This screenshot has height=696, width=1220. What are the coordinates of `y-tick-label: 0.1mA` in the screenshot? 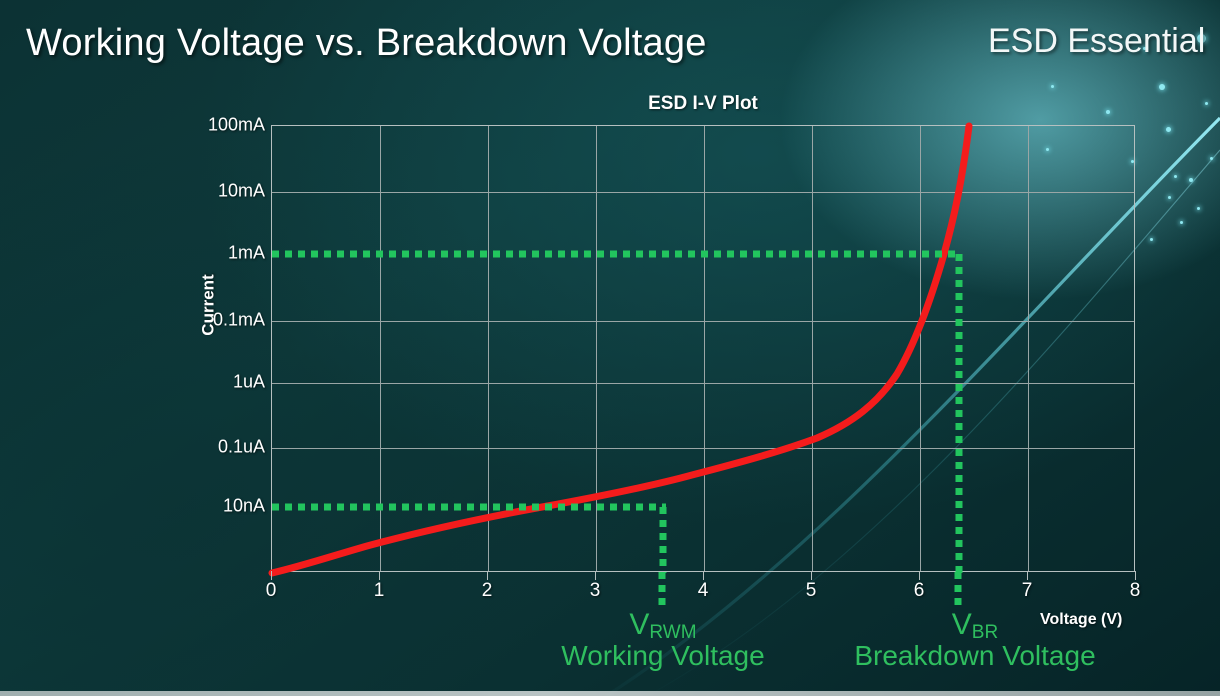 It's located at (238, 319).